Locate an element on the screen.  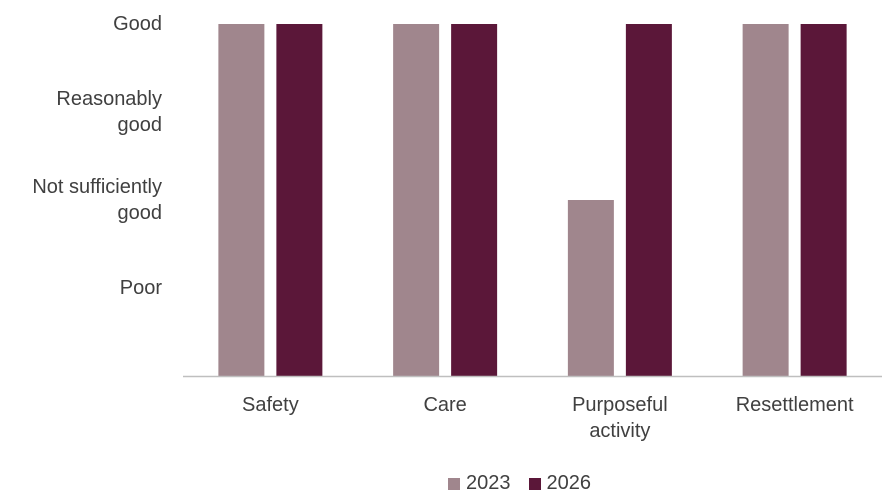
legend: 2023 2026 is located at coordinates (528, 483).